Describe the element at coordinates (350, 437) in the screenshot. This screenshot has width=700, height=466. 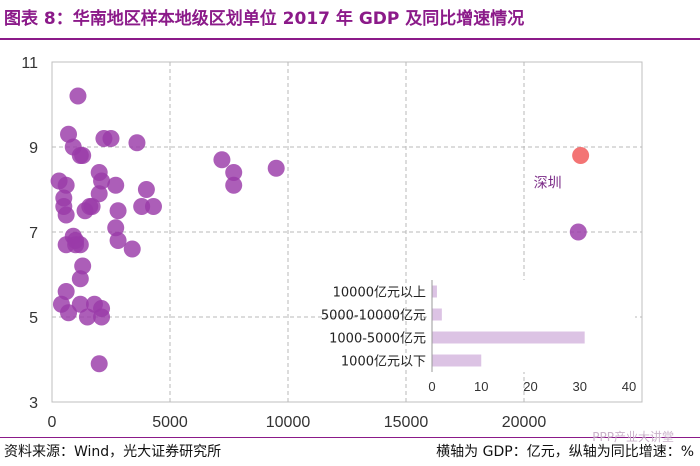
I see `footer-divider` at that location.